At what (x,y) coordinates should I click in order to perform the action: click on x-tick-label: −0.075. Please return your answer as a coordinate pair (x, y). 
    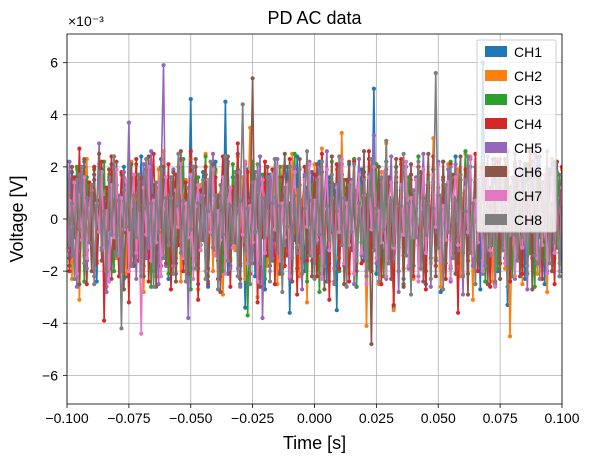
    Looking at the image, I should click on (128, 418).